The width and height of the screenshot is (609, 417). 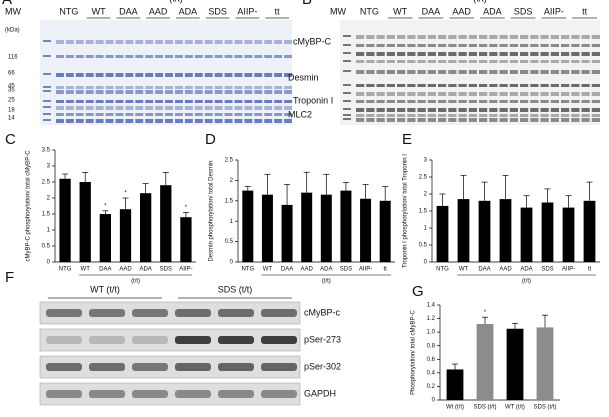 What do you see at coordinates (105, 289) in the screenshot?
I see `group-label: WT (t/t)` at bounding box center [105, 289].